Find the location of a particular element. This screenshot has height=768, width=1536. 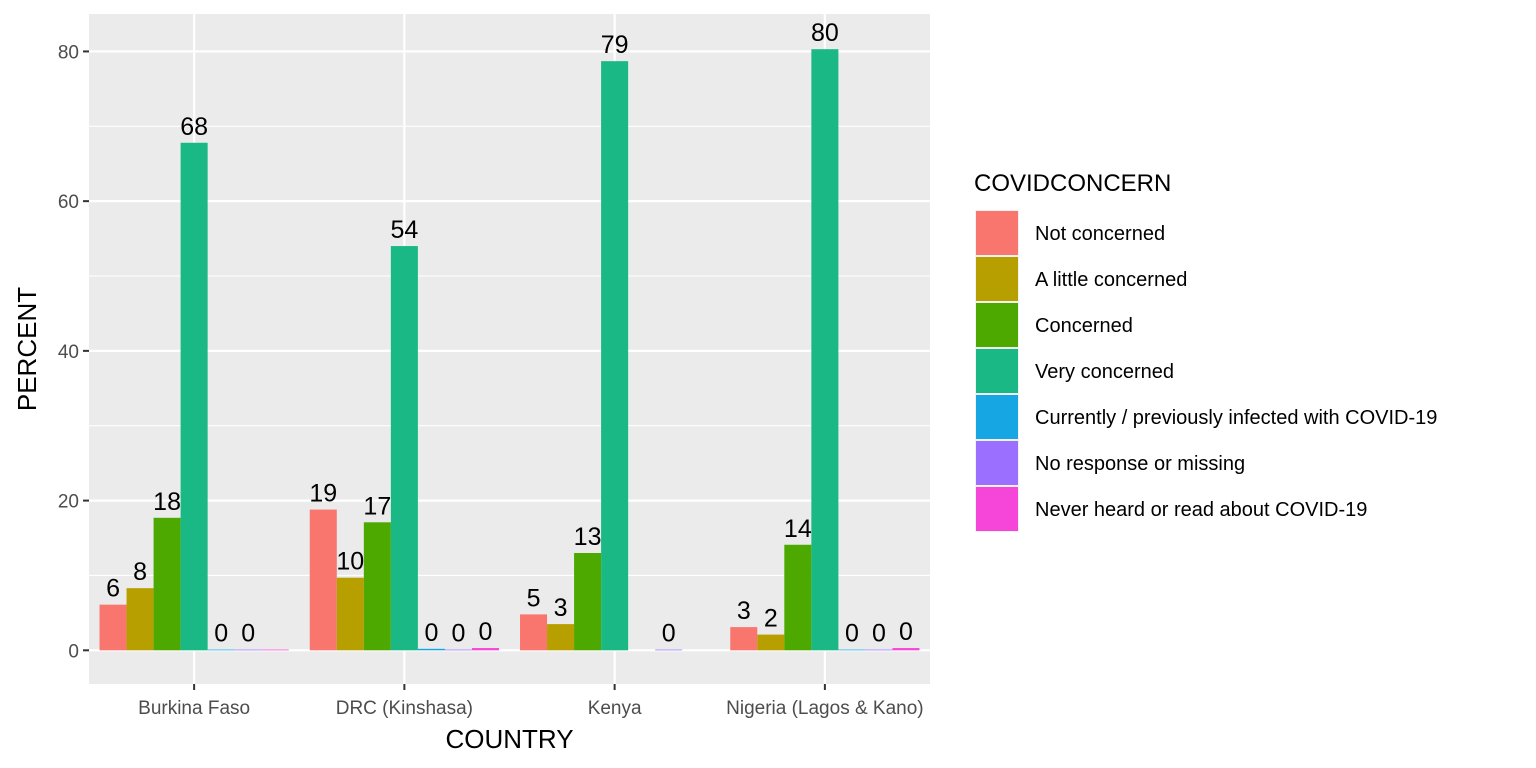

data-label: 14 is located at coordinates (798, 529).